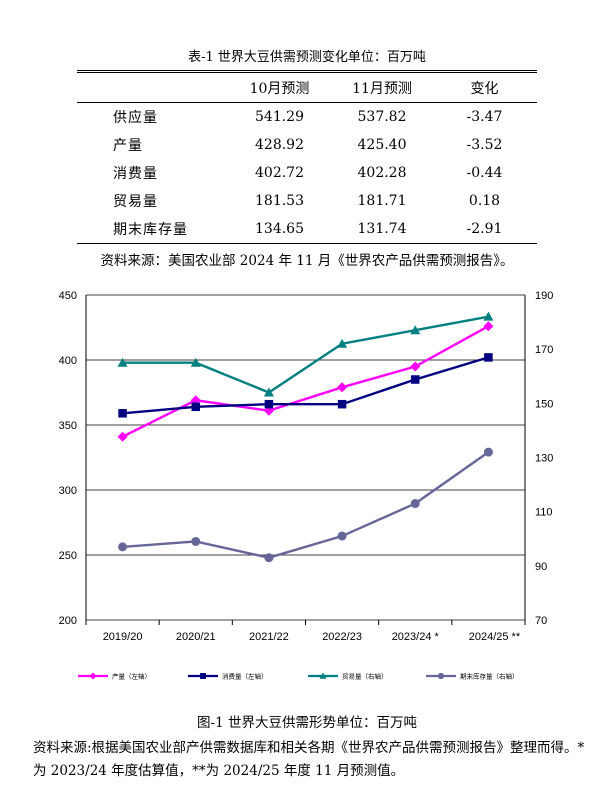  What do you see at coordinates (382, 173) in the screenshot?
I see `cell-nov: 402.28` at bounding box center [382, 173].